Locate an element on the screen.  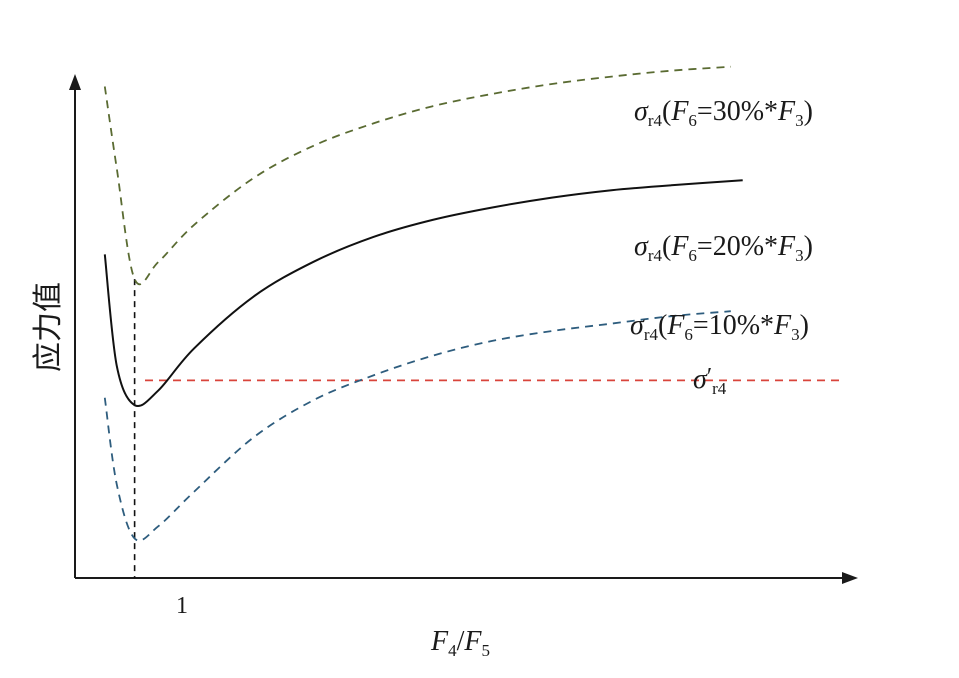
x-axis-arrow is located at coordinates (850, 578).